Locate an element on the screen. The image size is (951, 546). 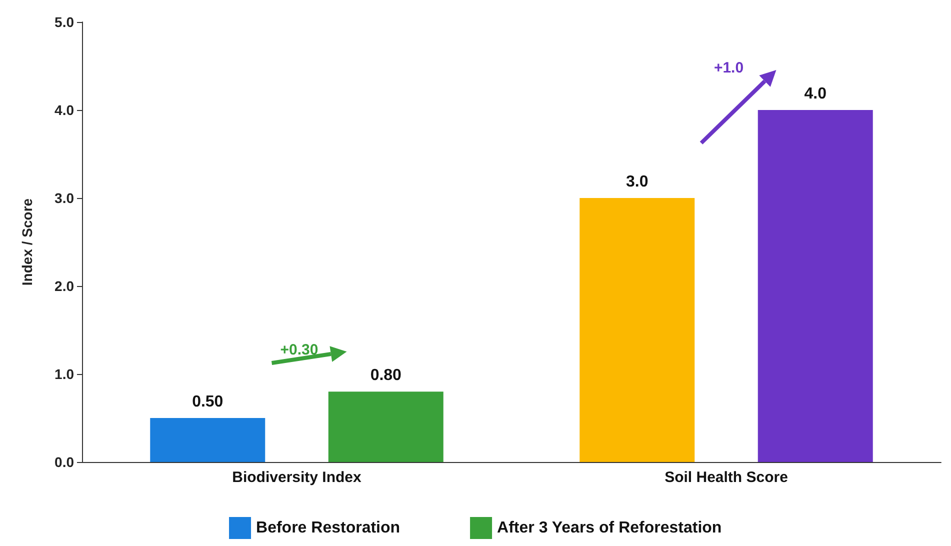
data-label: 0.80 is located at coordinates (386, 375).